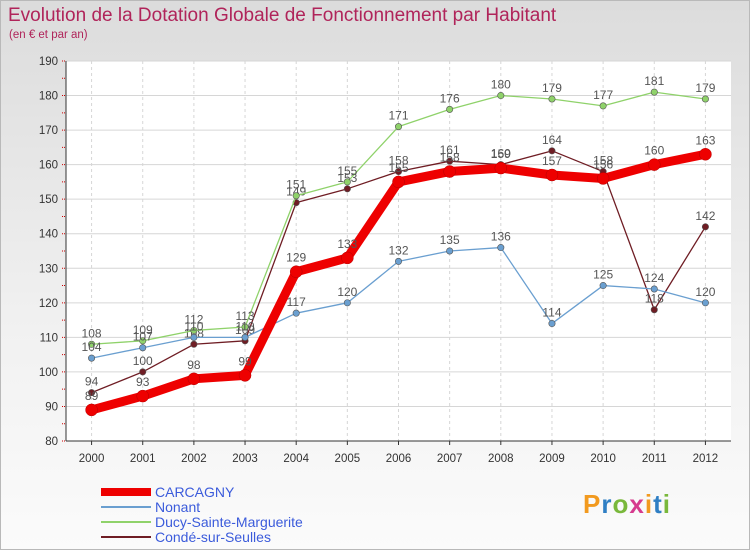 This screenshot has height=550, width=750. I want to click on data-label-conde-sur-seulles: 164, so click(552, 140).